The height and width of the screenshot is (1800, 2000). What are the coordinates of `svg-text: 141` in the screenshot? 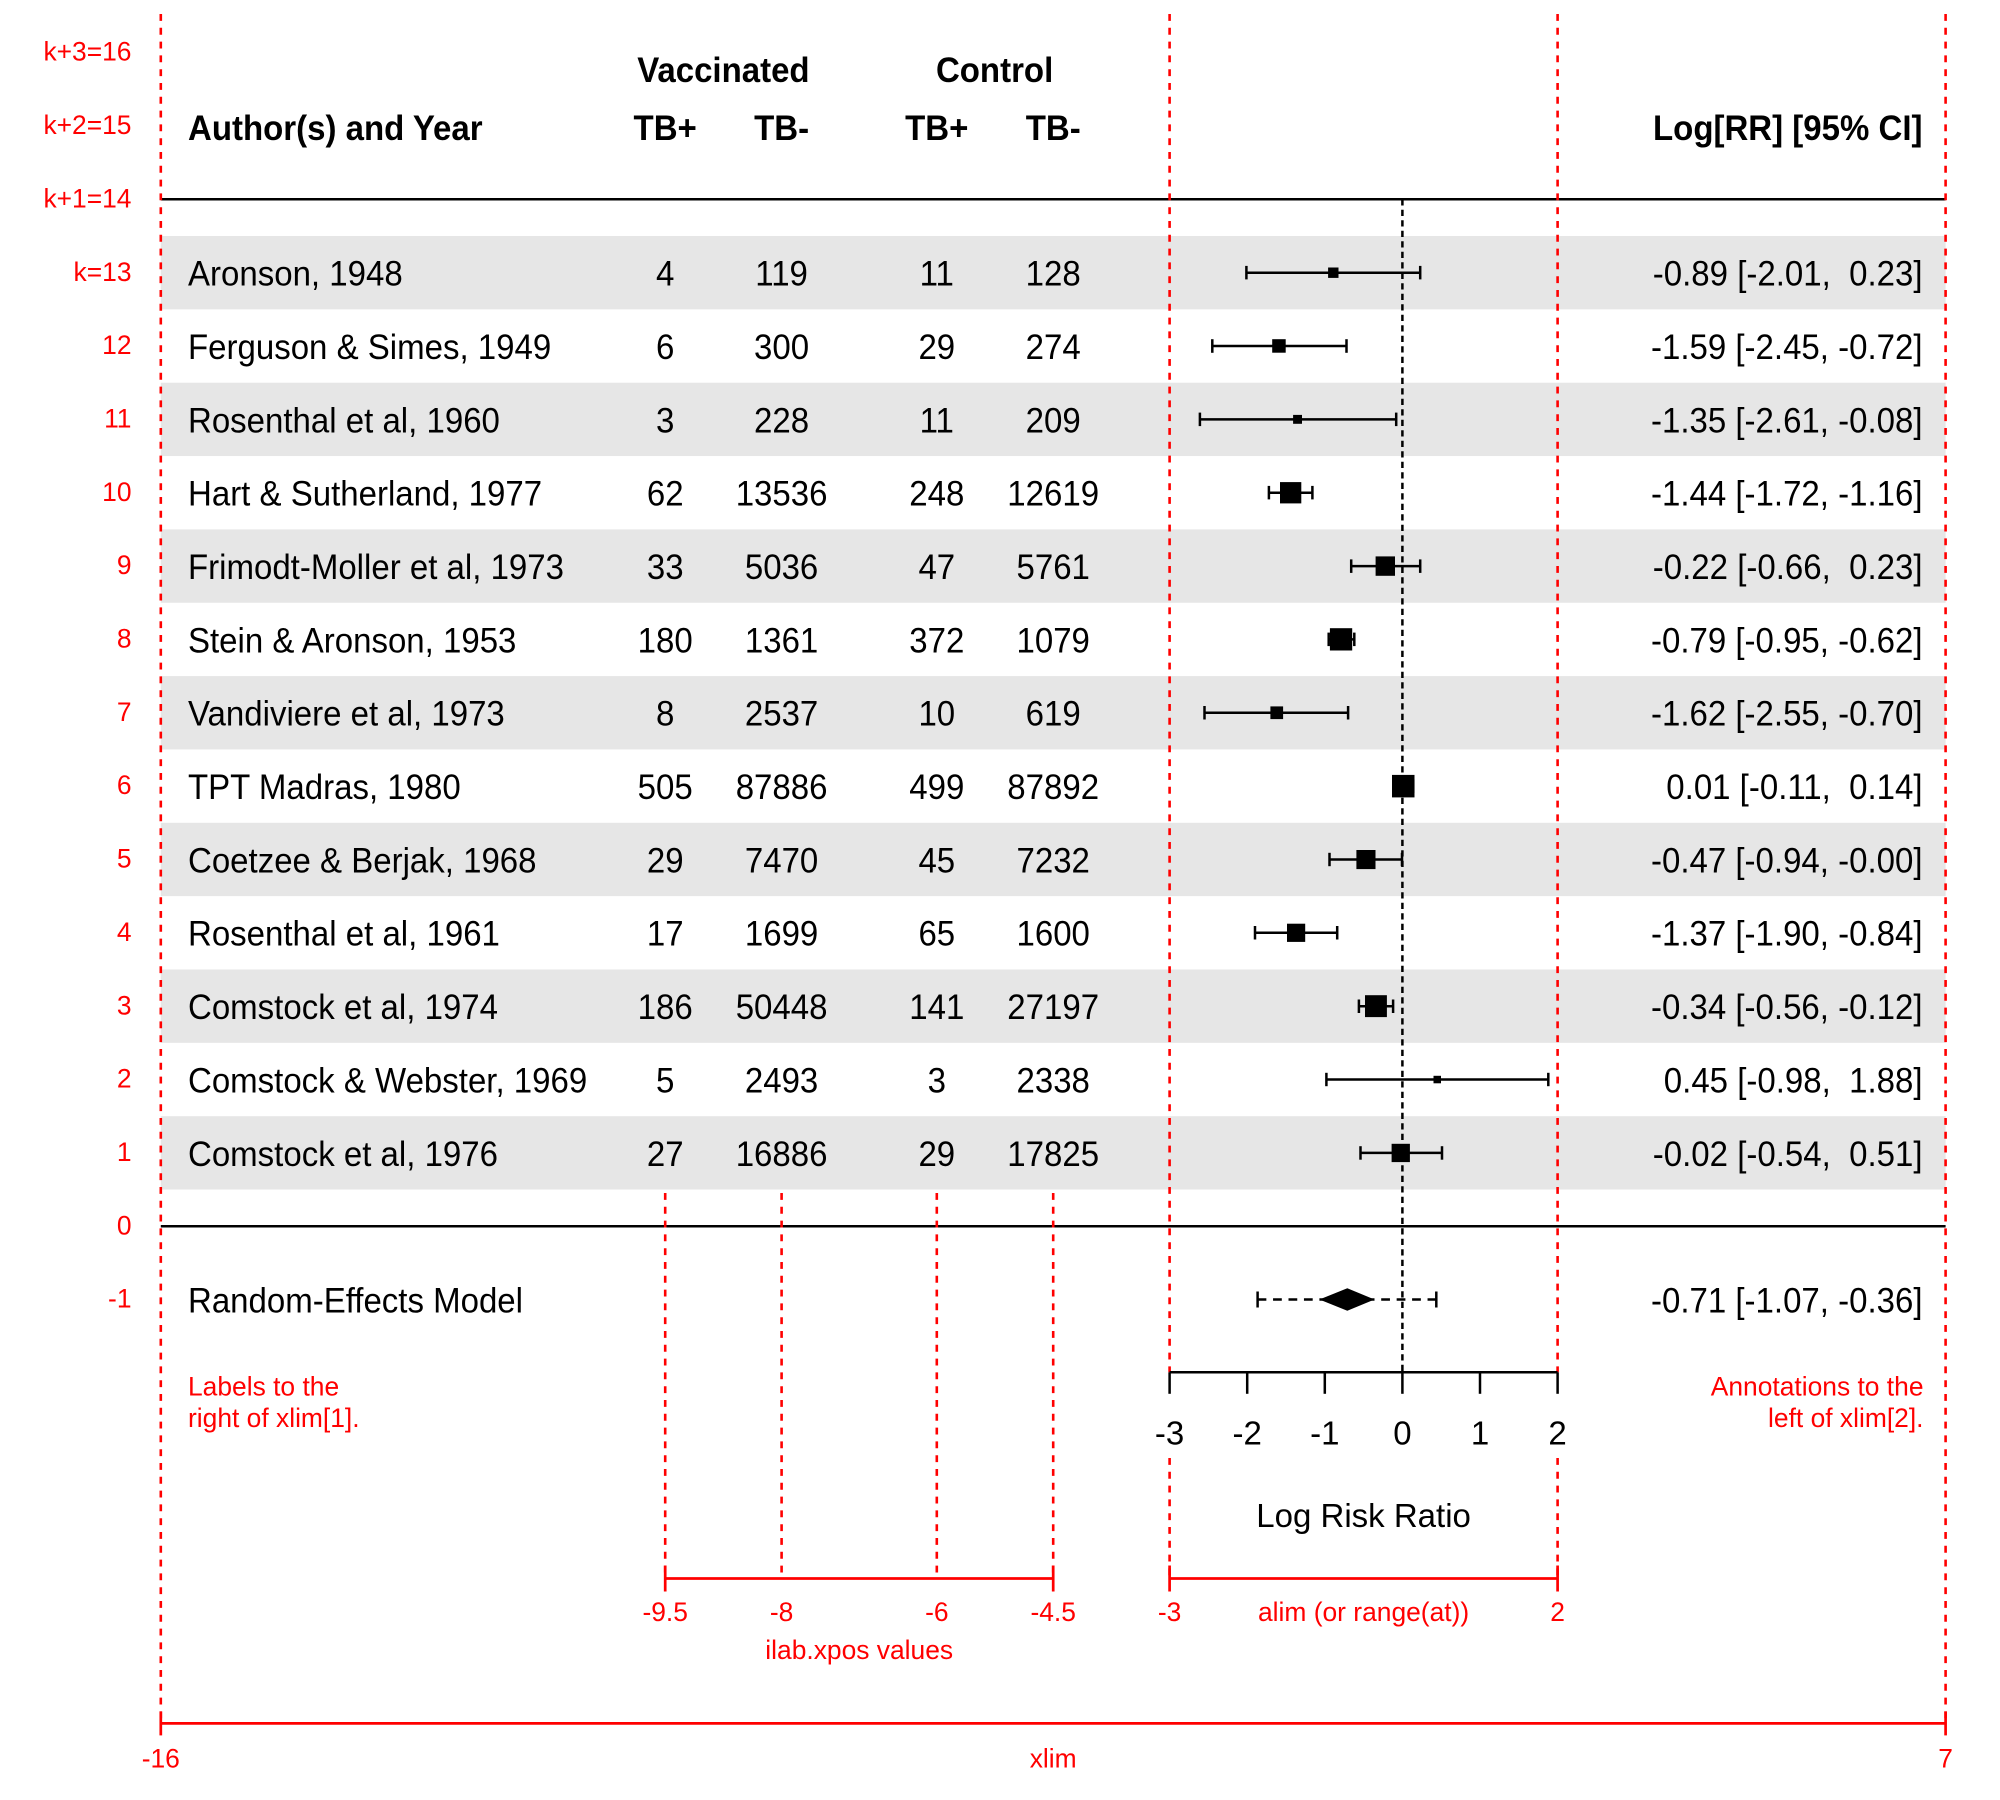 It's located at (936, 1007).